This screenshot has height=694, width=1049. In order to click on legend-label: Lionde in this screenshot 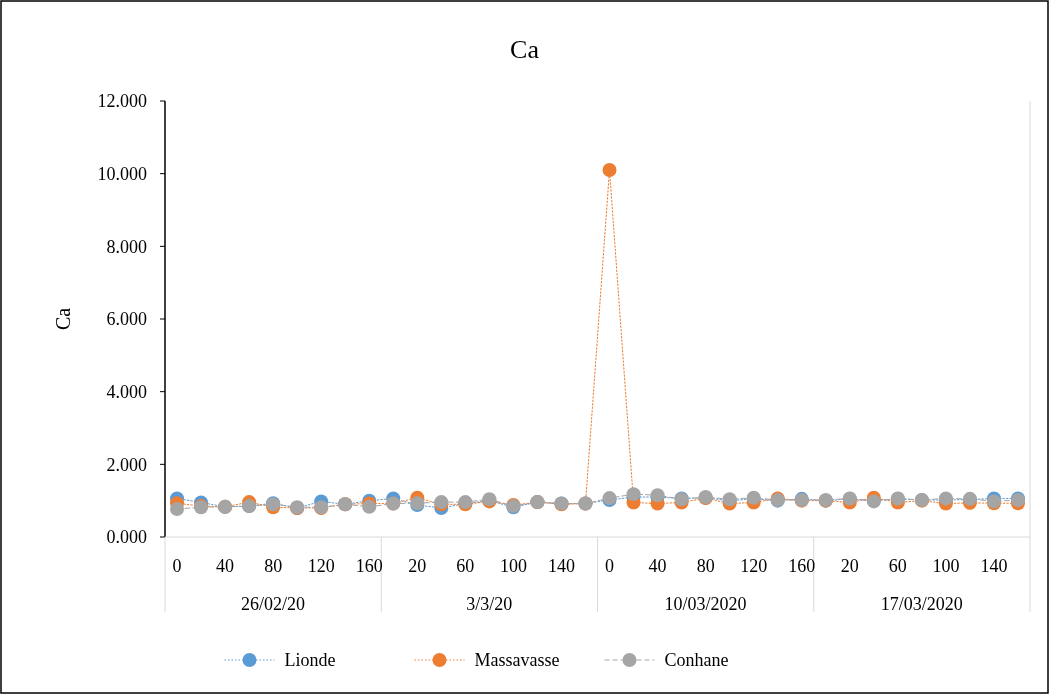, I will do `click(310, 660)`.